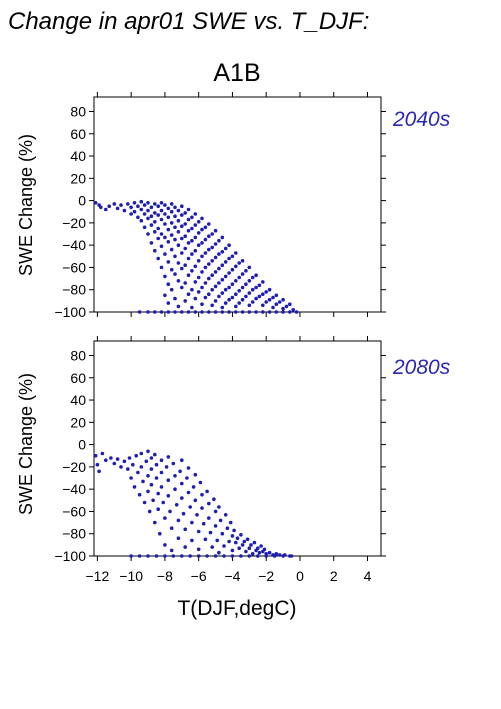  Describe the element at coordinates (300, 576) in the screenshot. I see `x-tick-label: 0` at that location.